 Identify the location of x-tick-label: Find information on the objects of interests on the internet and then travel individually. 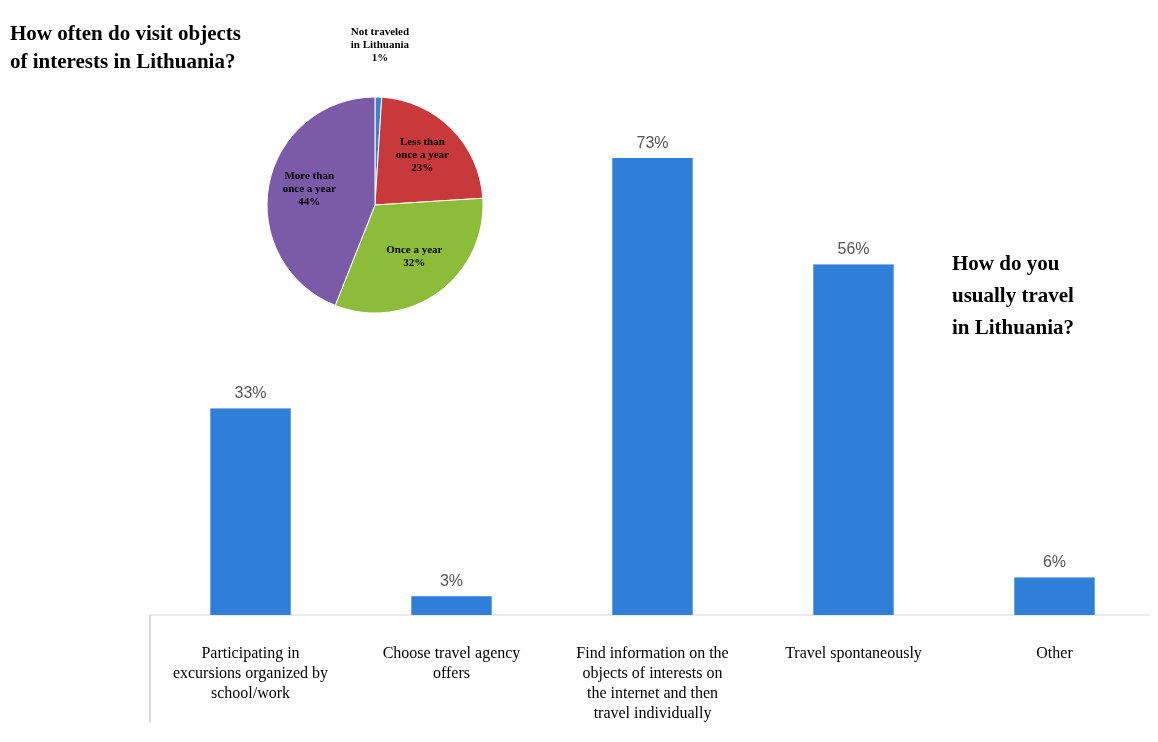
(652, 683).